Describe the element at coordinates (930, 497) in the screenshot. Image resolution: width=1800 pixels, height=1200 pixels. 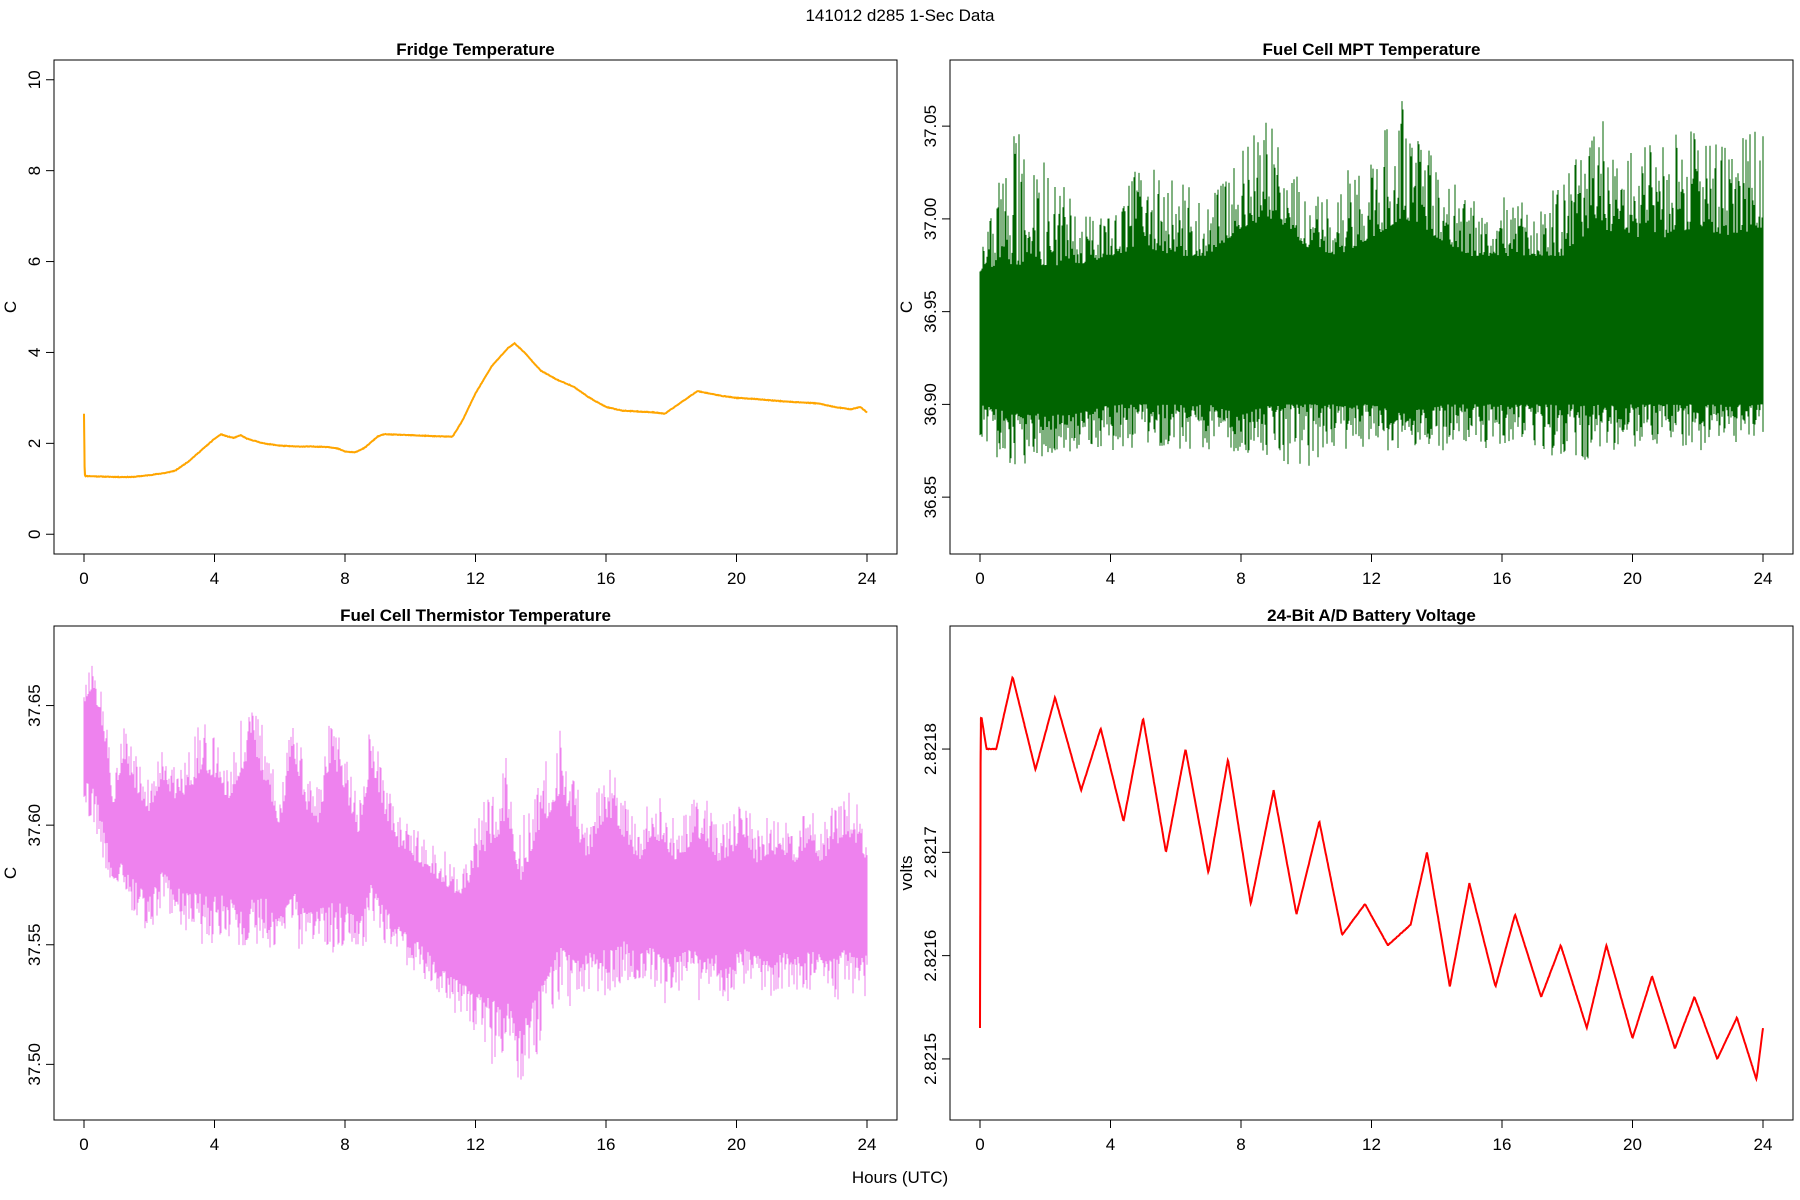
I see `y-tick-label: 36.85` at that location.